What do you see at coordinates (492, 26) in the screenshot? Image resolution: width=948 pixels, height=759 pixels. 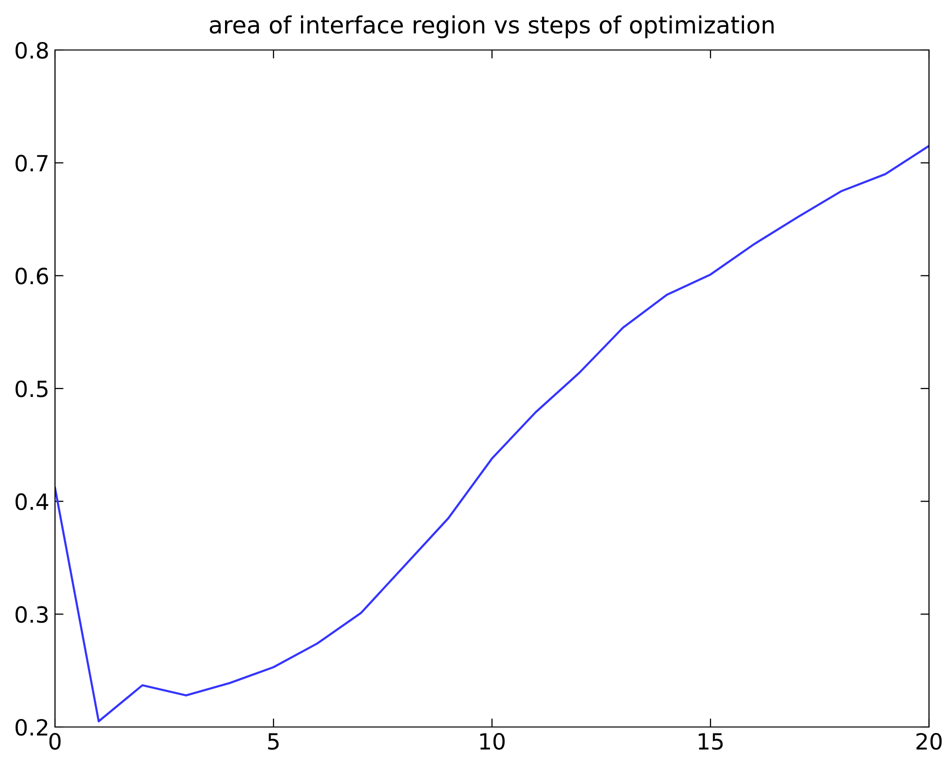 I see `chart-title: area of interface region vs steps of optimization` at bounding box center [492, 26].